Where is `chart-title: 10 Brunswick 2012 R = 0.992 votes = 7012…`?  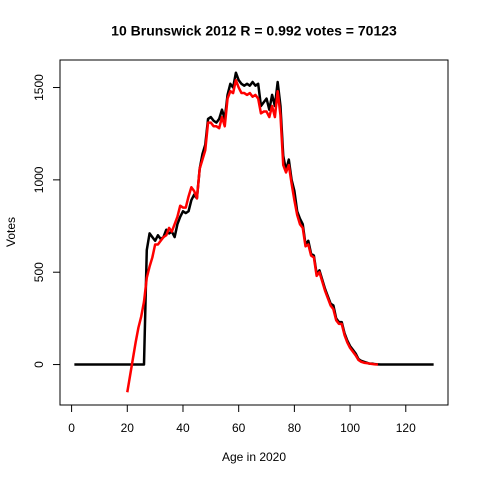
chart-title: 10 Brunswick 2012 R = 0.992 votes = 7012… is located at coordinates (254, 31).